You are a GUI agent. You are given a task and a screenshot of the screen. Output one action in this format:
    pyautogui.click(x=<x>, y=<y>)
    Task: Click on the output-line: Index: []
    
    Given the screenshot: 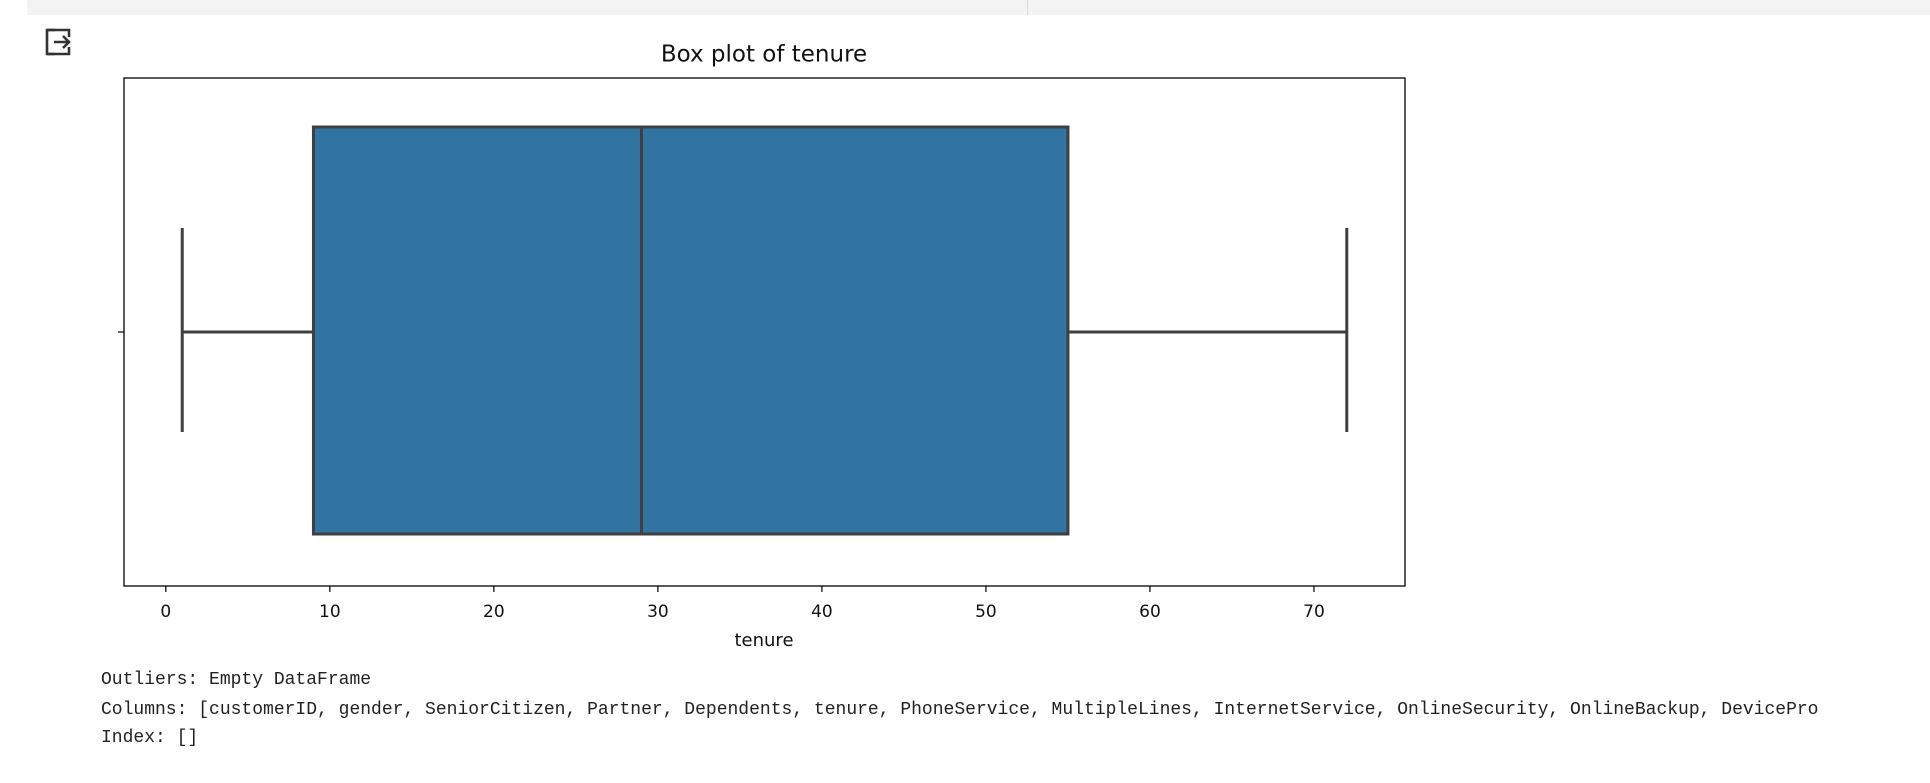 What is the action you would take?
    pyautogui.click(x=150, y=738)
    